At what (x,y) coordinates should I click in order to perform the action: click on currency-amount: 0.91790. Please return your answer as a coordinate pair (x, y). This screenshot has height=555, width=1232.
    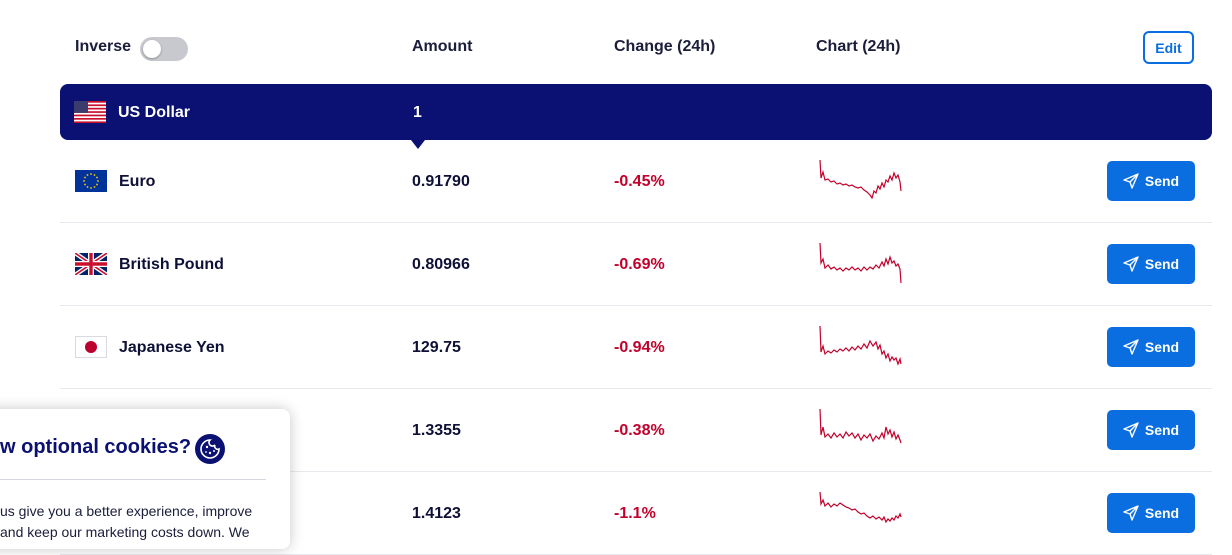
    Looking at the image, I should click on (441, 181).